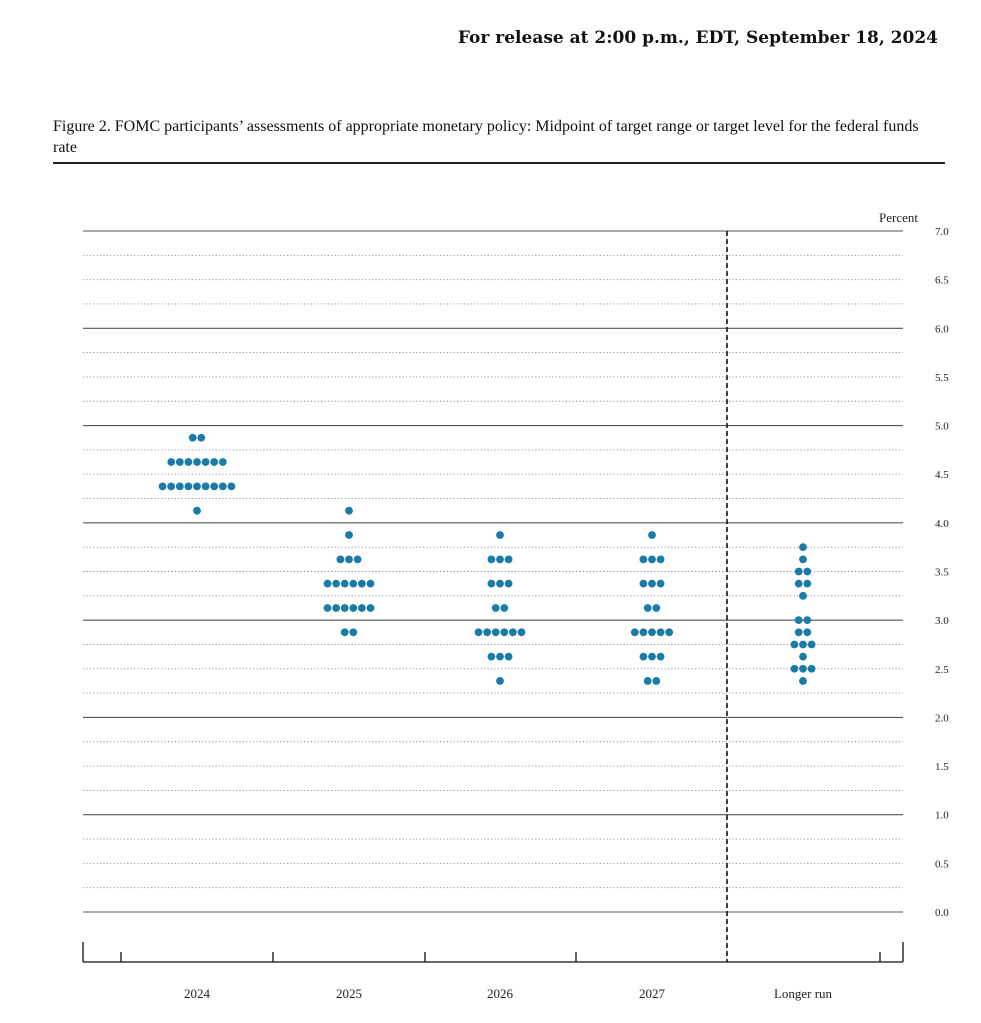 Image resolution: width=981 pixels, height=1023 pixels. Describe the element at coordinates (942, 232) in the screenshot. I see `y-tick-label: 7.0` at that location.